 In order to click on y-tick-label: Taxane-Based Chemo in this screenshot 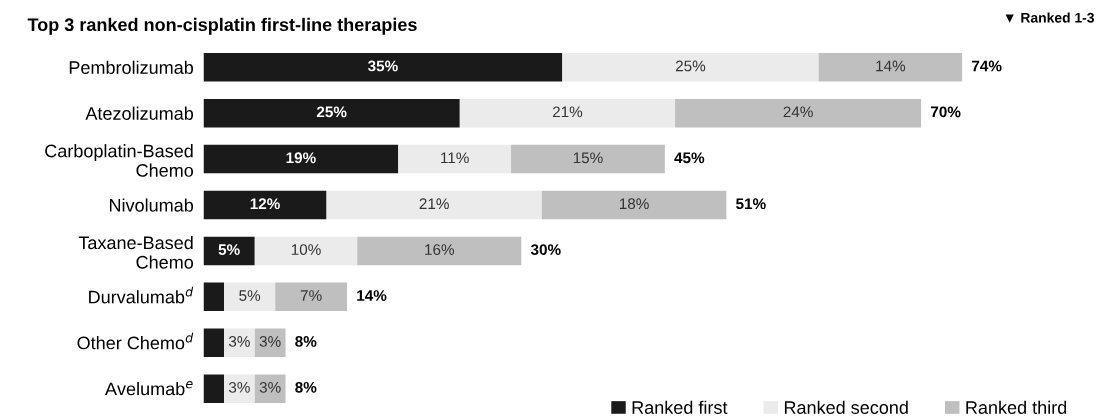, I will do `click(136, 252)`.